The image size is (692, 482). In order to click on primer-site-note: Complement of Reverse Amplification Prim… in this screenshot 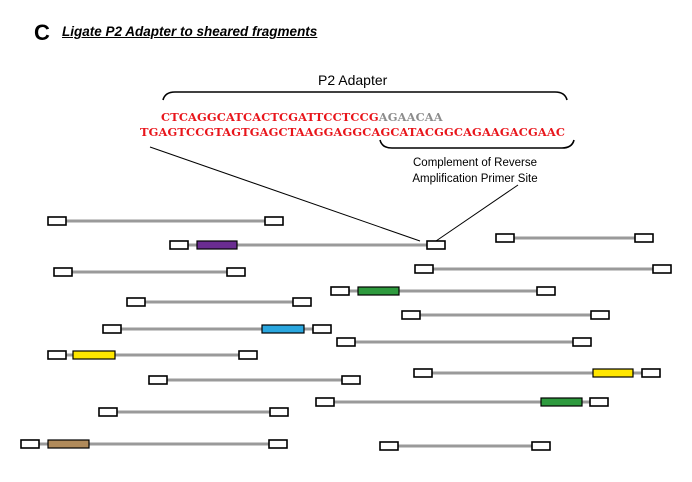, I will do `click(475, 171)`.